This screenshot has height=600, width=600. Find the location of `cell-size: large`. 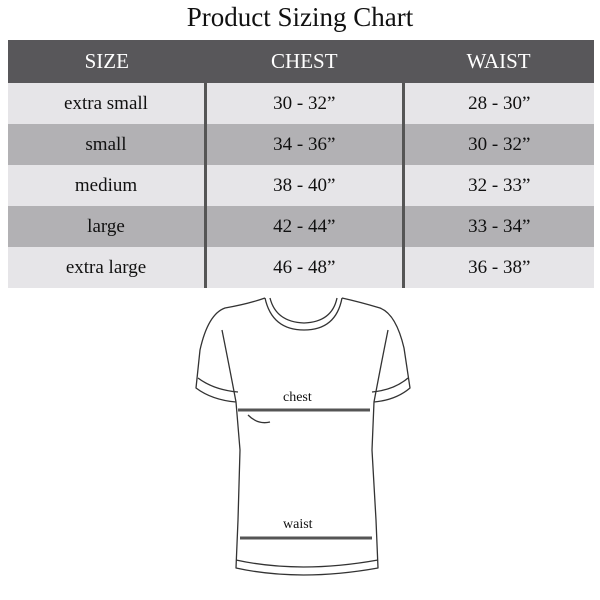

cell-size: large is located at coordinates (107, 226).